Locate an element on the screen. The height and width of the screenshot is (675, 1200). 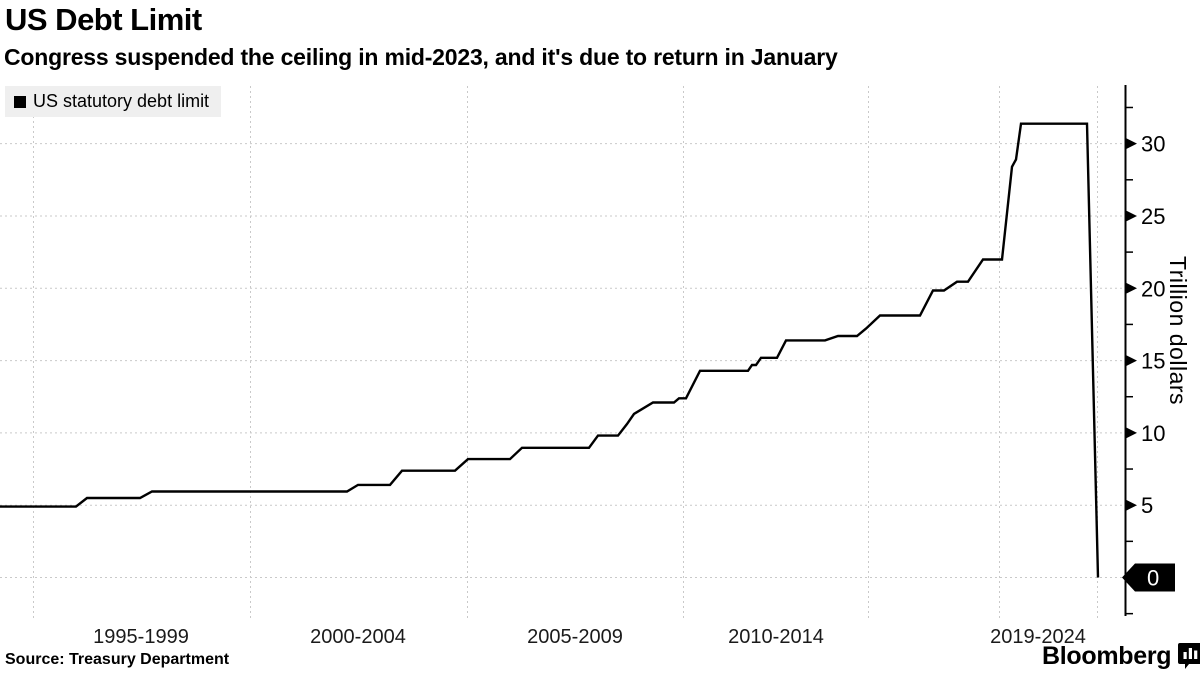
svg-text: 25 is located at coordinates (1153, 216).